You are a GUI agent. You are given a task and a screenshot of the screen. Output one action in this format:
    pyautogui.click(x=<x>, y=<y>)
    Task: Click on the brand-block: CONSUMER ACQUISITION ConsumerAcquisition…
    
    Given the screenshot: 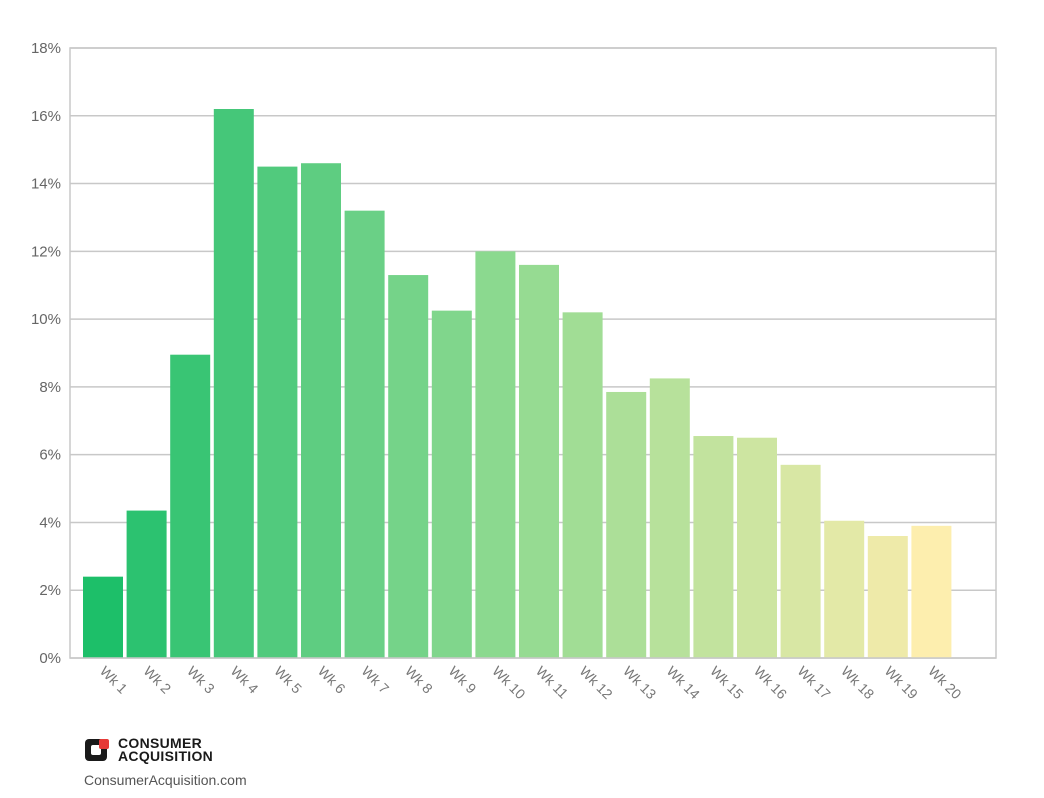 What is the action you would take?
    pyautogui.click(x=165, y=762)
    